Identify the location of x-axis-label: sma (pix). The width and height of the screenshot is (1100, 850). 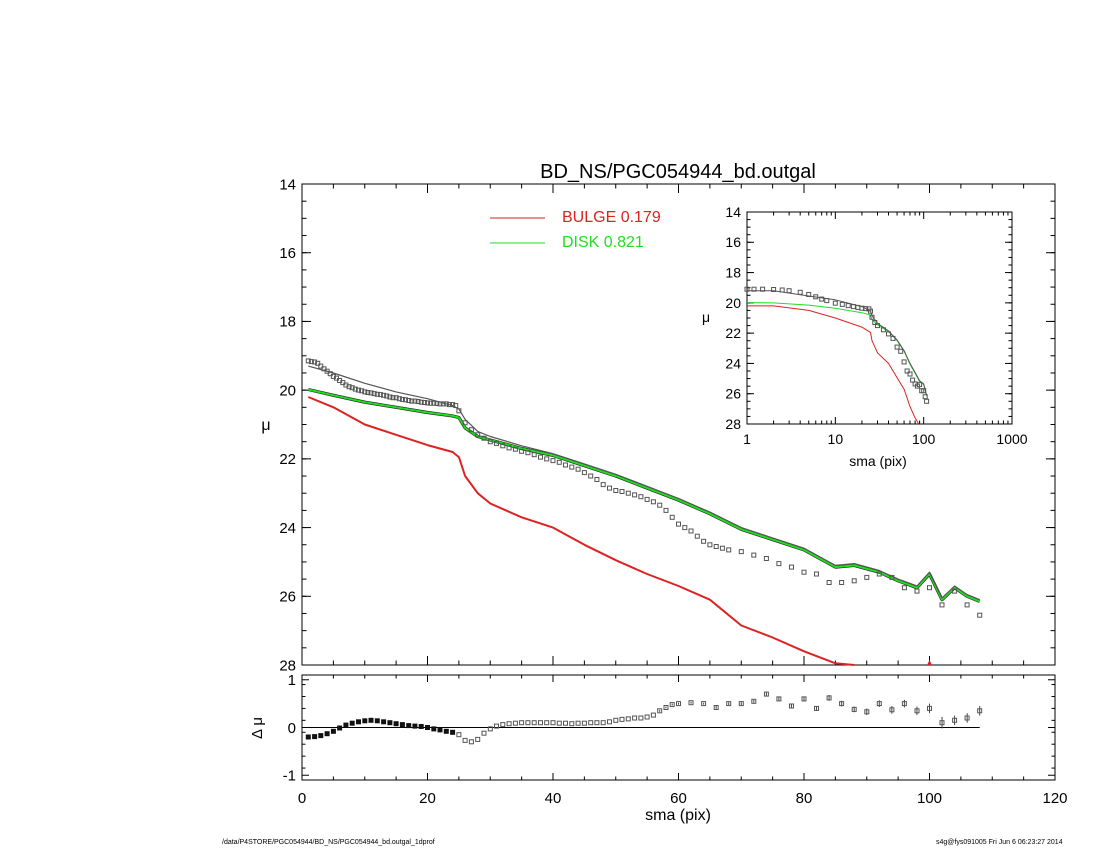
(678, 815).